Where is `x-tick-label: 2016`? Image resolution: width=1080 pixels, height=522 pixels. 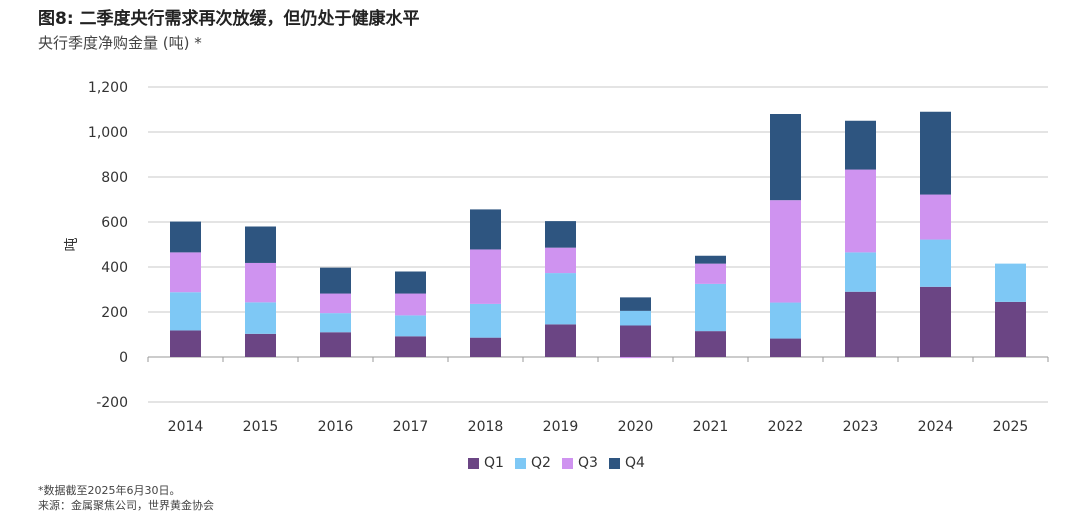 x-tick-label: 2016 is located at coordinates (336, 427).